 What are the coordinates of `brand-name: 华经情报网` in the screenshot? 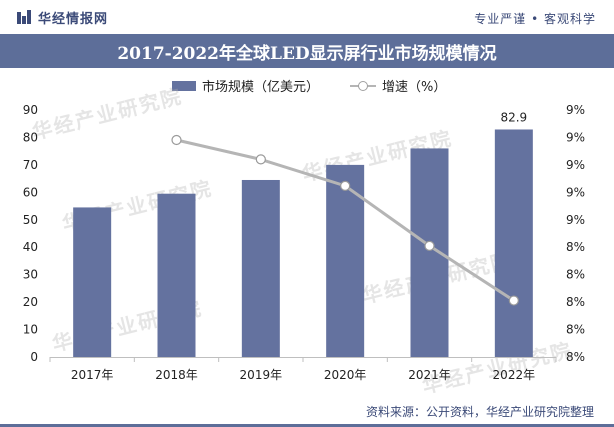 It's located at (73, 19).